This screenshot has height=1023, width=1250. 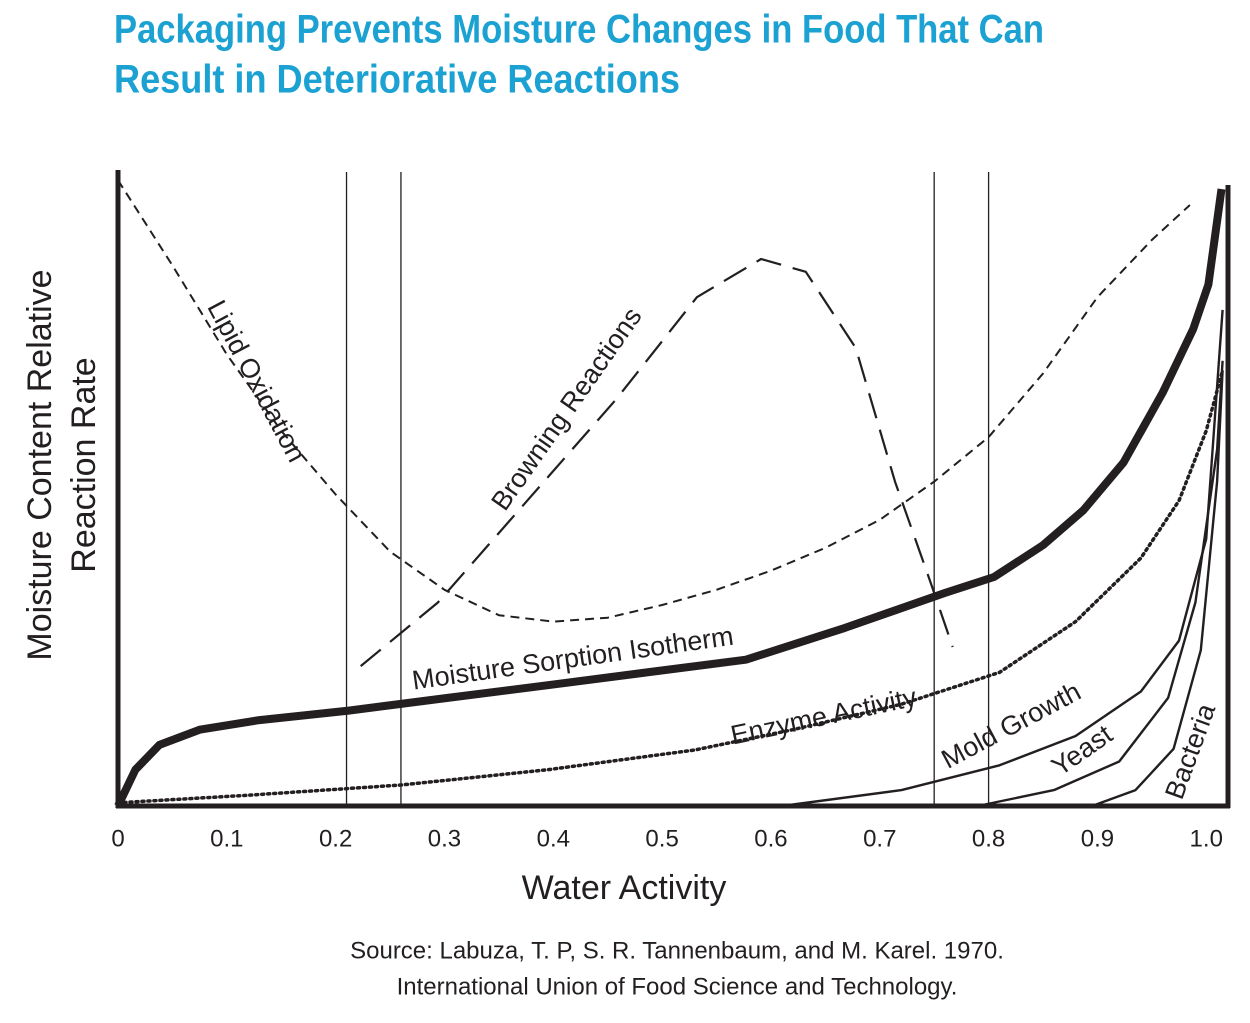 I want to click on series-label: Bacteria, so click(x=1190, y=751).